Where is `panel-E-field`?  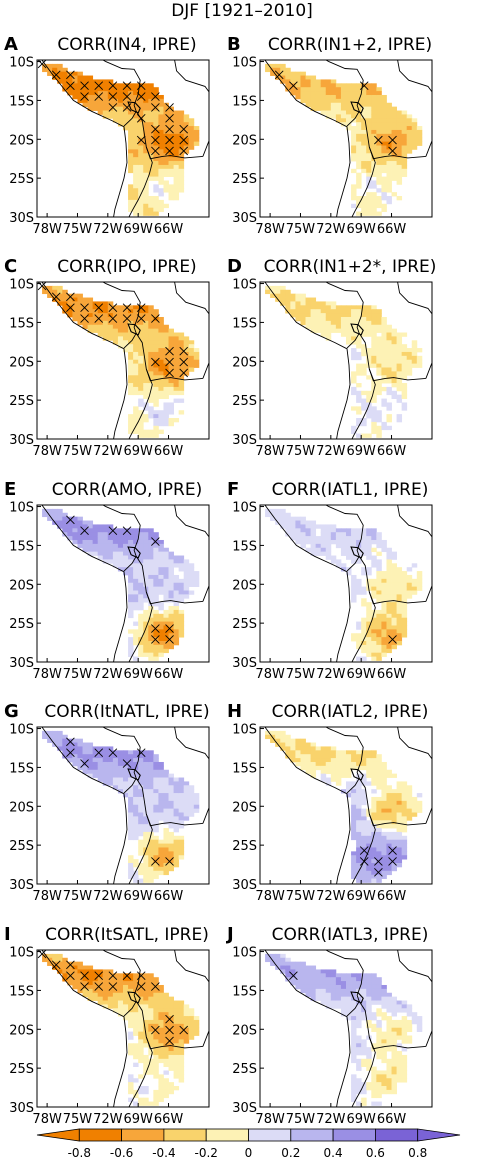 panel-E-field is located at coordinates (121, 584).